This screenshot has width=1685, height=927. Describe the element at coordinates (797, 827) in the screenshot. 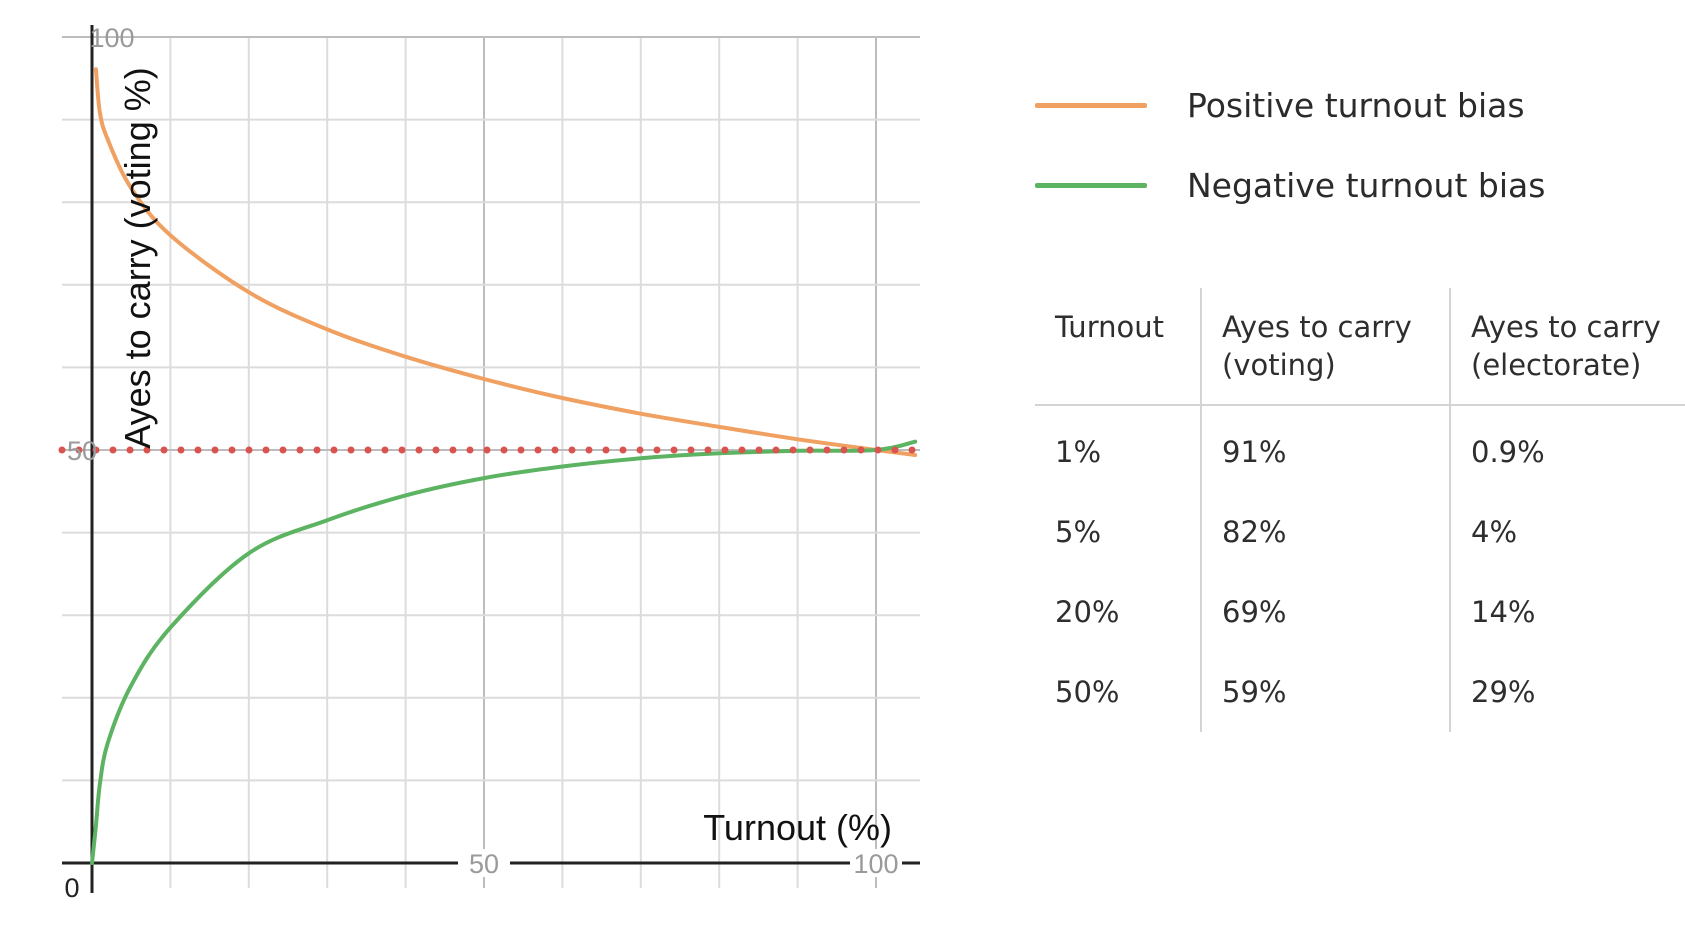

I see `x-axis-title: Turnout (%)` at that location.